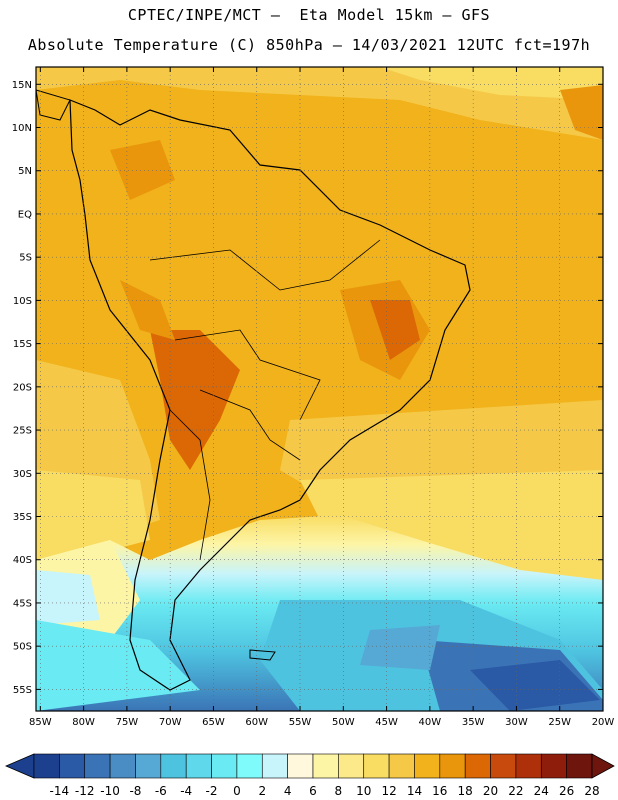  Describe the element at coordinates (19, 766) in the screenshot. I see `colorbar-low-arrow` at that location.